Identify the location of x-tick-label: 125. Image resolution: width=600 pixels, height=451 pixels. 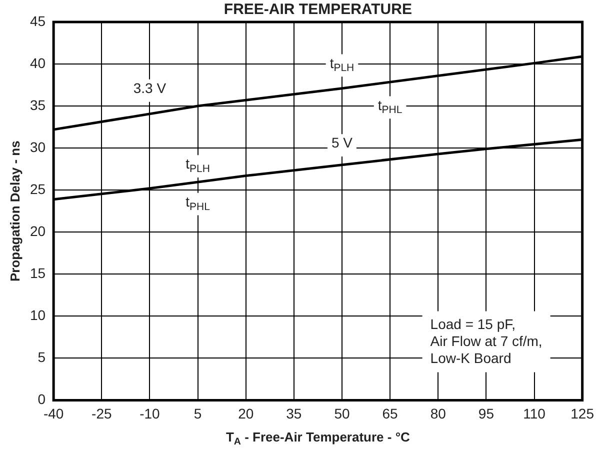
(582, 413).